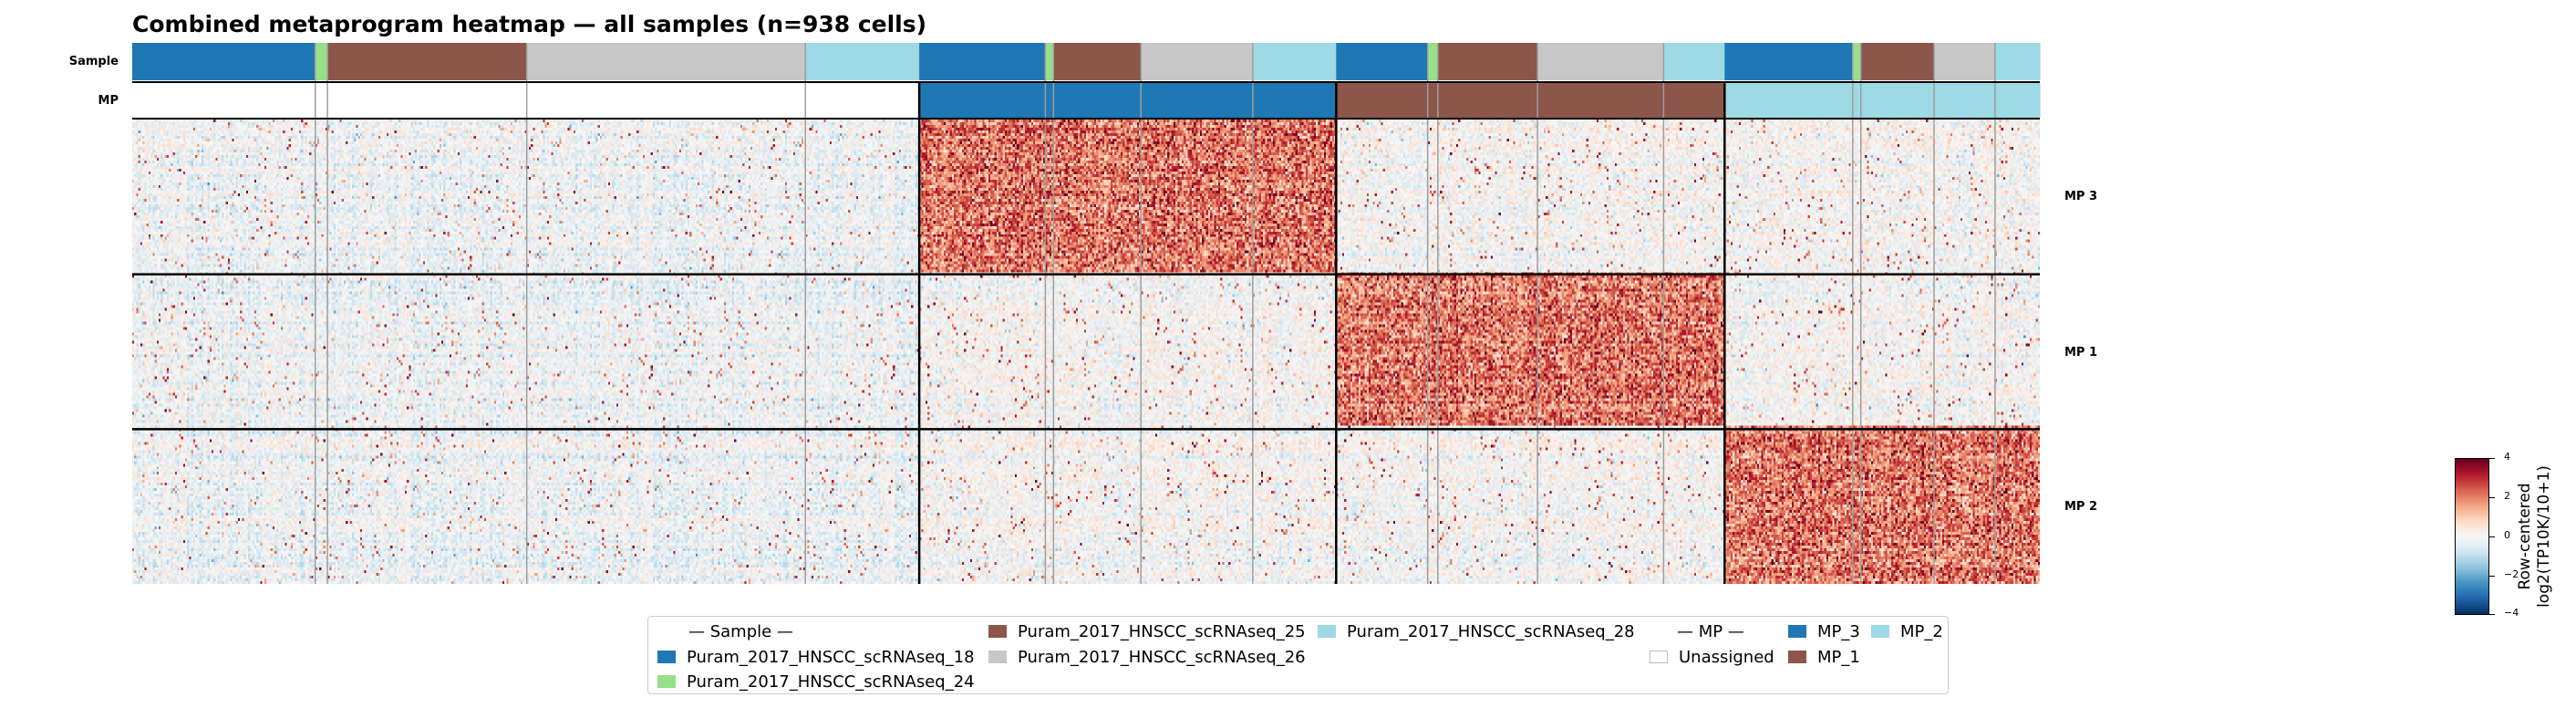 The width and height of the screenshot is (2576, 708). I want to click on legend-mp-header: — MP —, so click(1710, 631).